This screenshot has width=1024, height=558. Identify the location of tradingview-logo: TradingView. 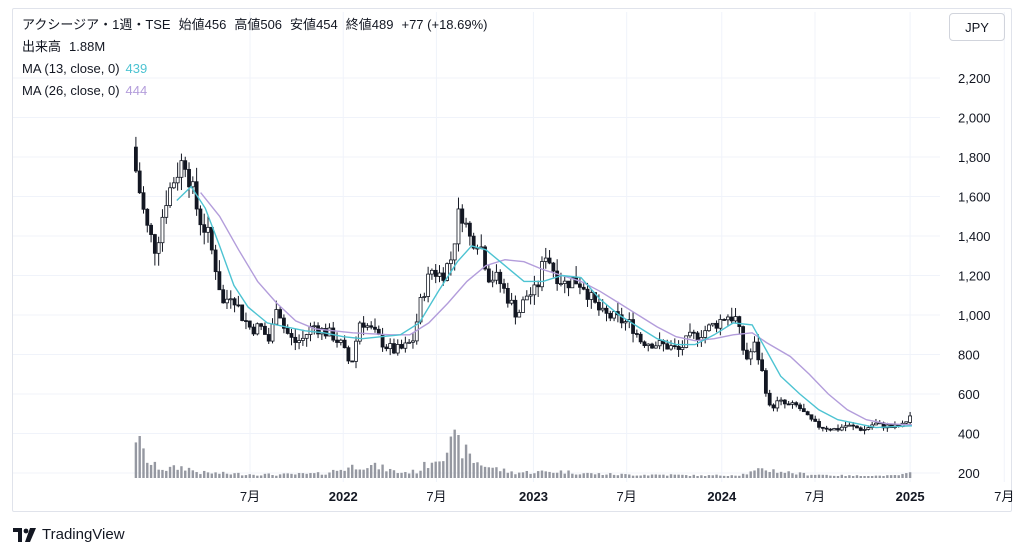
(69, 534).